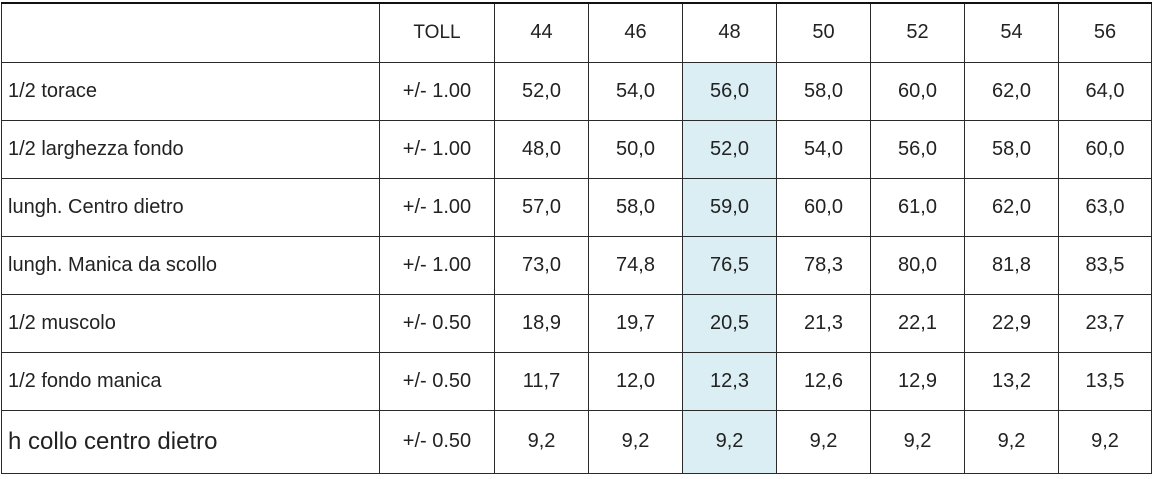  I want to click on row-label: 1/2 larghezza fondo, so click(190, 149).